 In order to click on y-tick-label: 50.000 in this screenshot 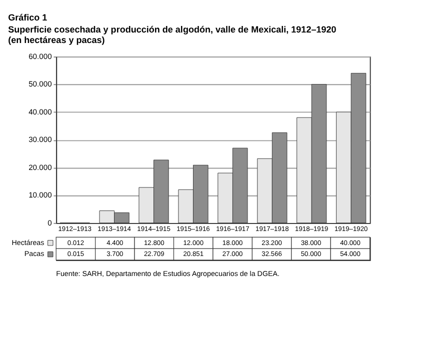, I will do `click(40, 84)`.